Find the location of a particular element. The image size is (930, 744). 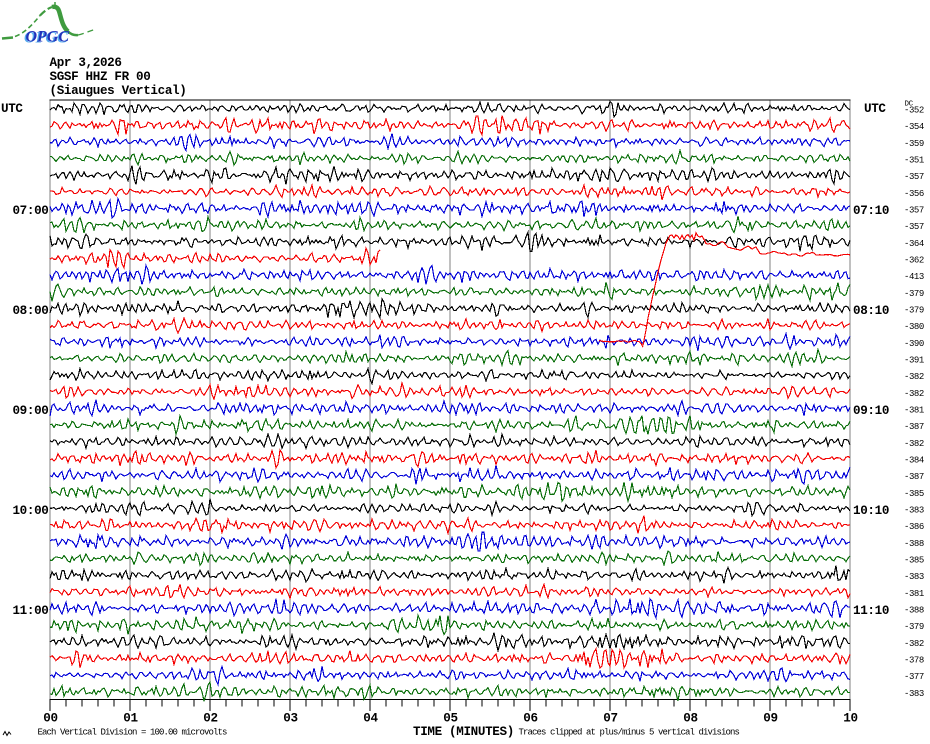

svg-text: 03 is located at coordinates (290, 719).